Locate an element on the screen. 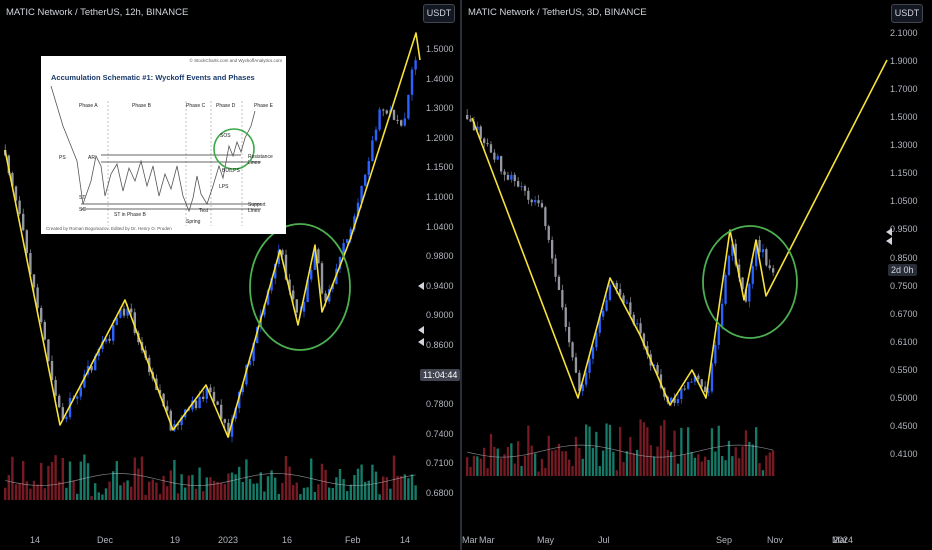  price-tick-label: 0.9400 is located at coordinates (440, 285).